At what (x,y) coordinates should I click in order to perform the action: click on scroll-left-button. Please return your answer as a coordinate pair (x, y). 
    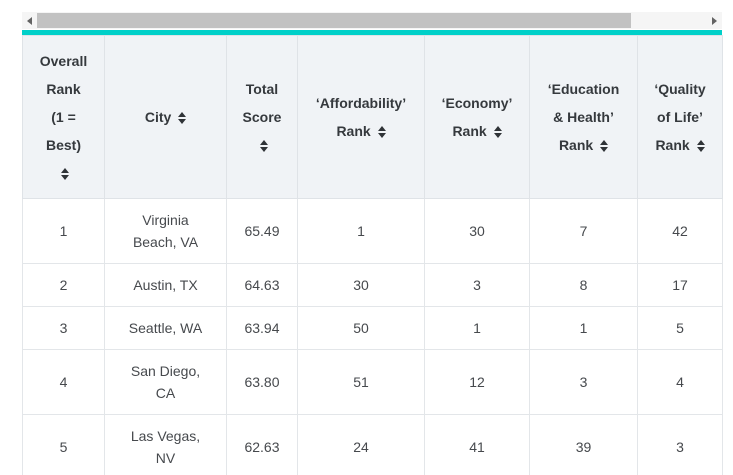
    Looking at the image, I should click on (29, 20).